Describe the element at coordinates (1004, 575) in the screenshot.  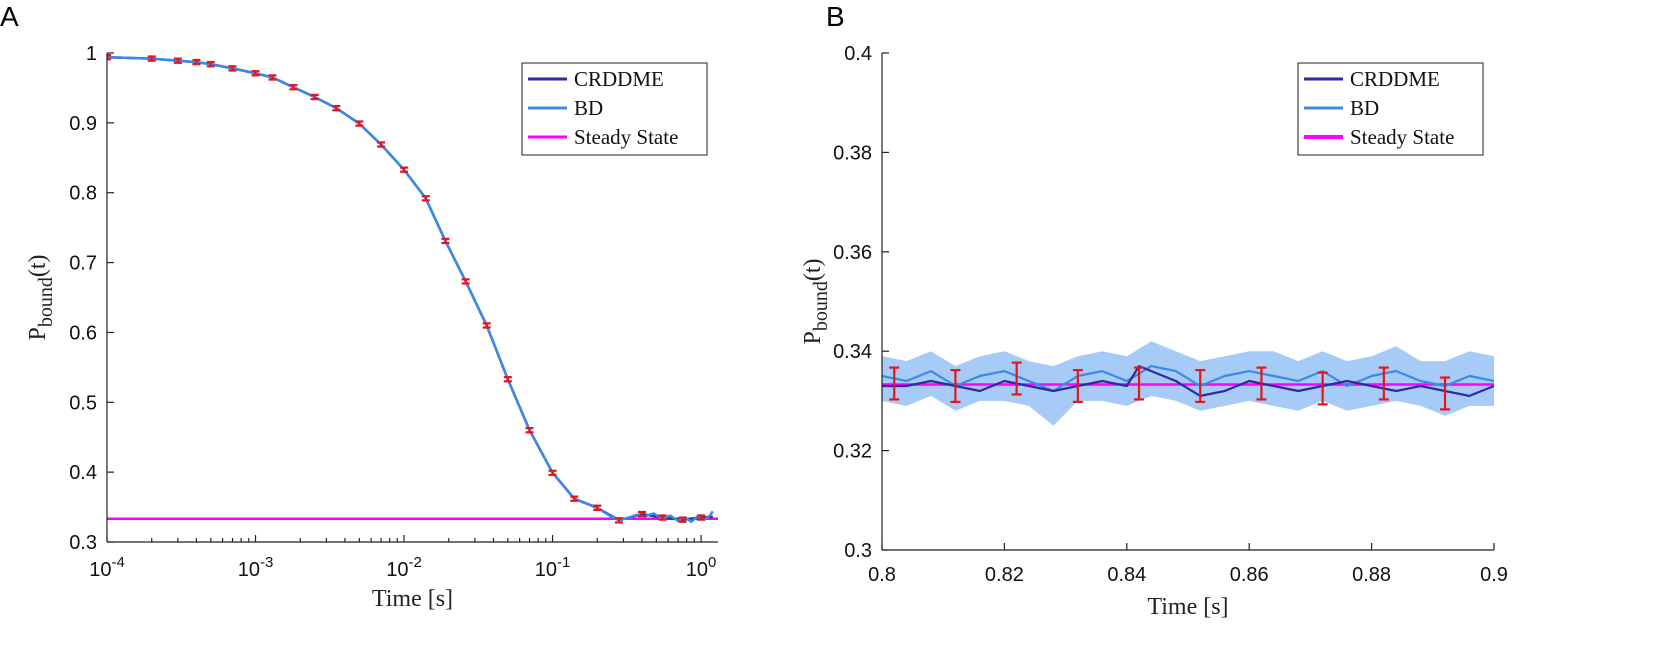
I see `x-tick-label: 0.82` at that location.